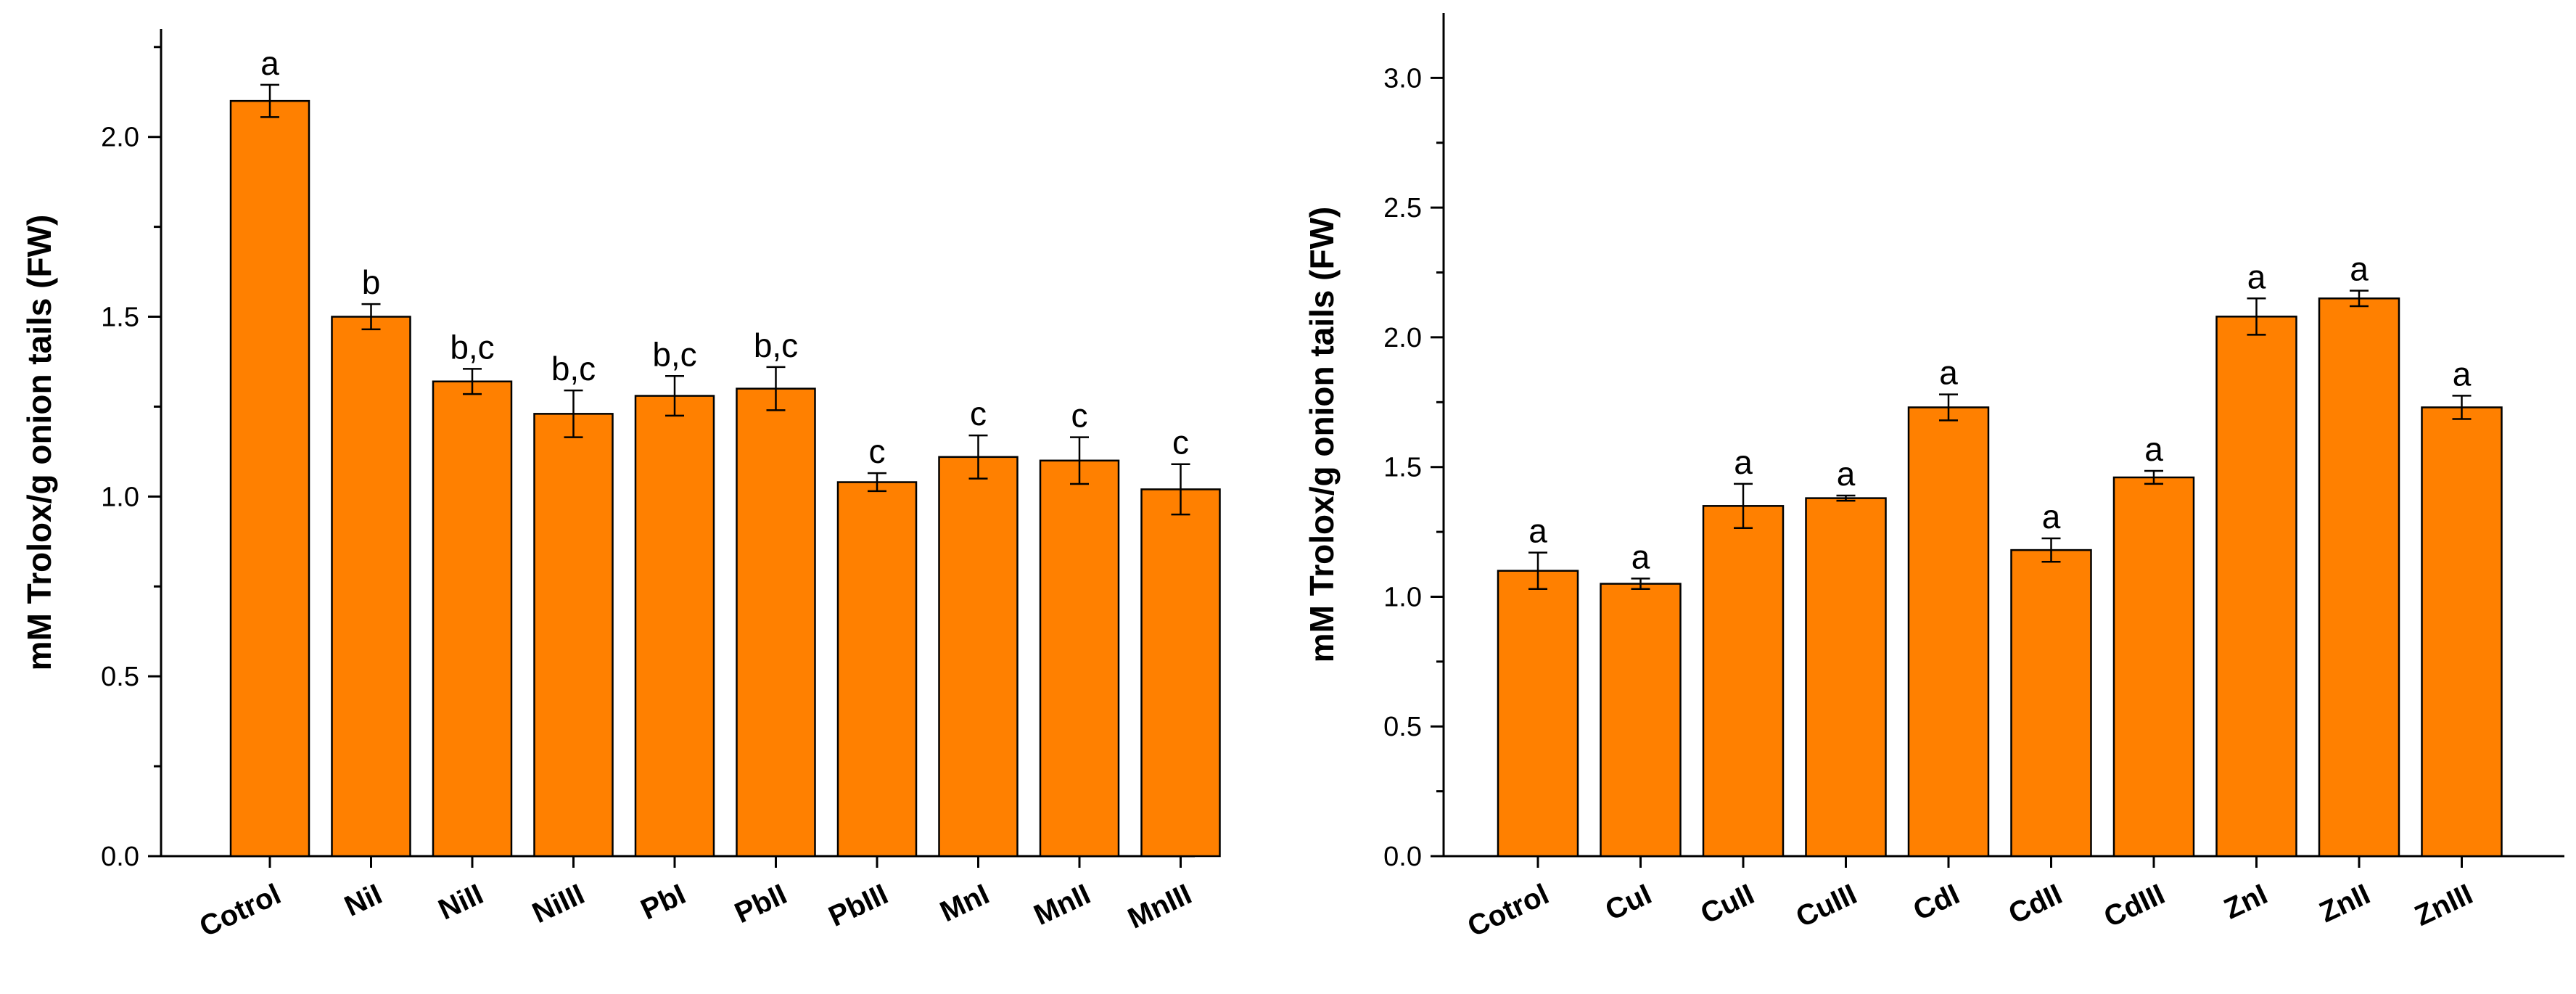  What do you see at coordinates (2051, 703) in the screenshot?
I see `bar-CdII` at bounding box center [2051, 703].